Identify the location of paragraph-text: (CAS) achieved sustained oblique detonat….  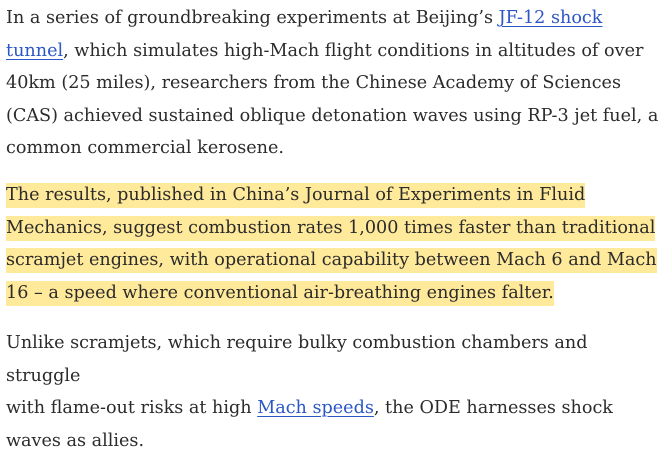
(332, 115).